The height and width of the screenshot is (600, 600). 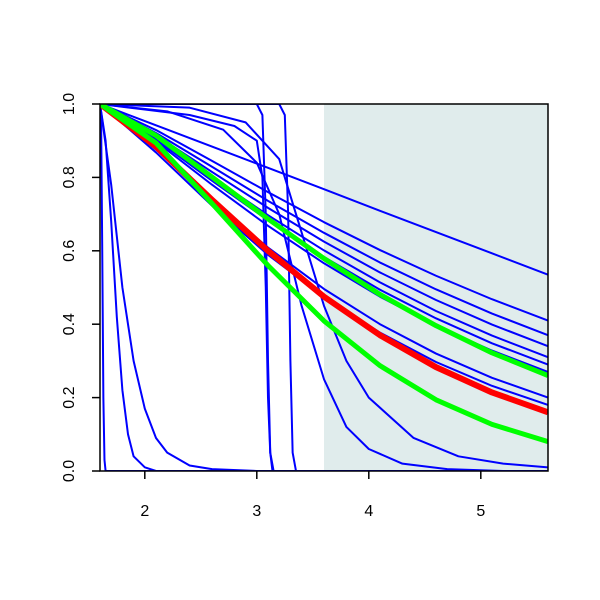 What do you see at coordinates (69, 397) in the screenshot?
I see `y-tick-label: 0.2` at bounding box center [69, 397].